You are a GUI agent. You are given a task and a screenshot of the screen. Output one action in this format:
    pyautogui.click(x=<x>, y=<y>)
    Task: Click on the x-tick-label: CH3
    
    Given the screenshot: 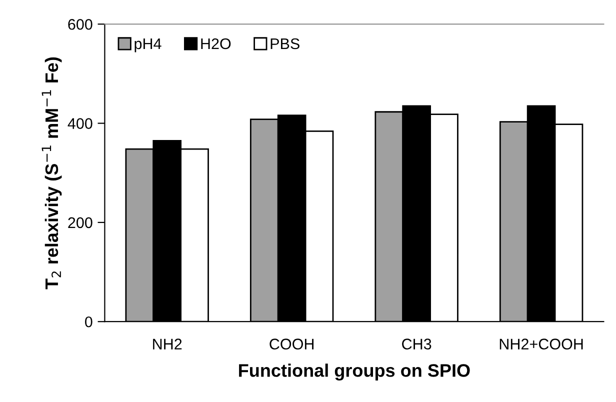 What is the action you would take?
    pyautogui.click(x=417, y=344)
    